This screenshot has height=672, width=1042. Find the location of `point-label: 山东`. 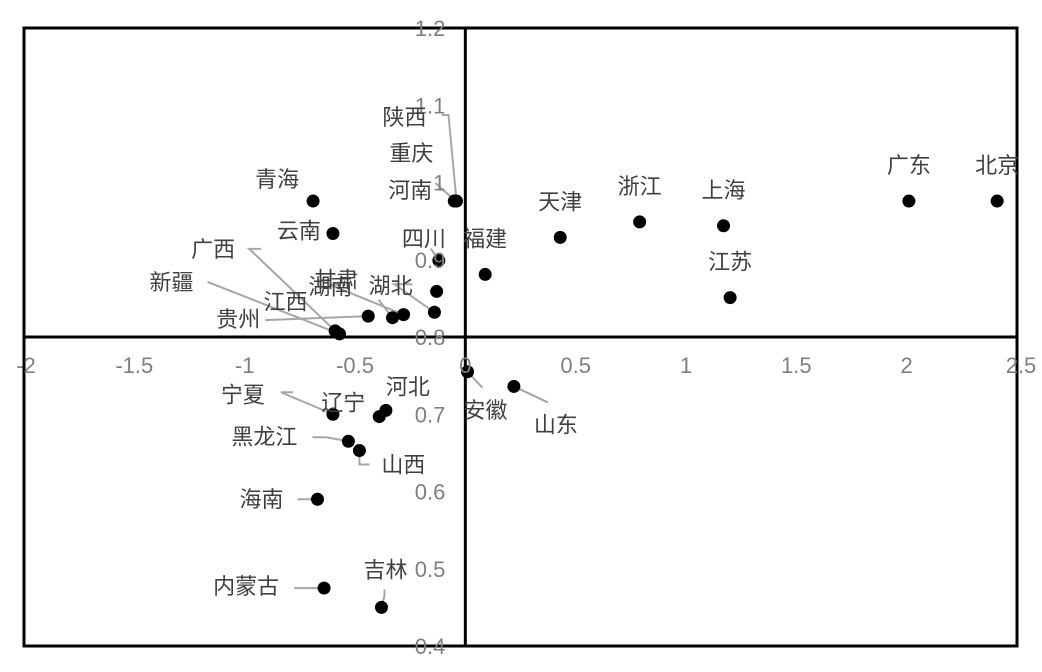

point-label: 山东 is located at coordinates (556, 425).